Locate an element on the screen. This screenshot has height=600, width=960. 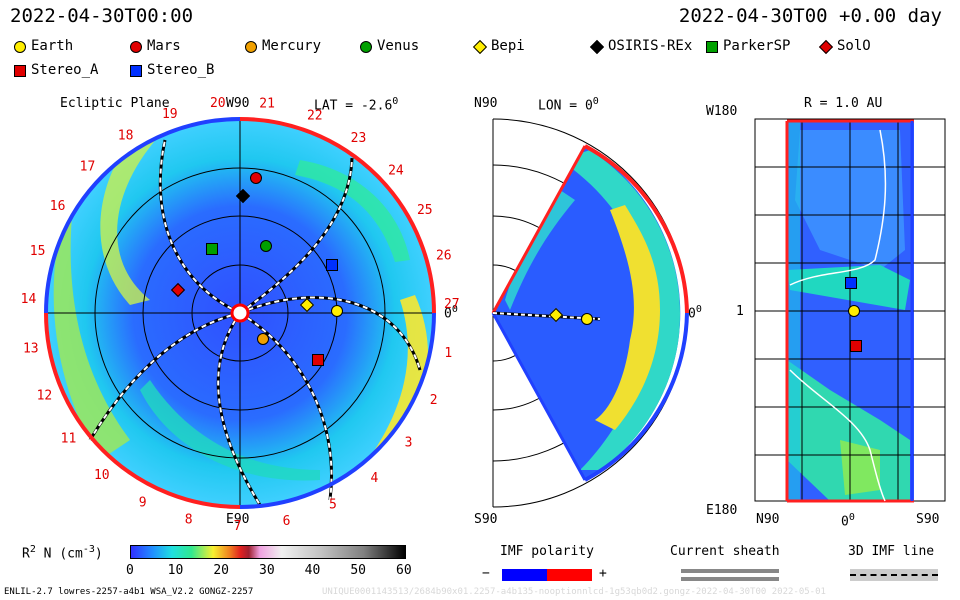
time-right: 2022-04-30T00 +0.00 day is located at coordinates (810, 16).